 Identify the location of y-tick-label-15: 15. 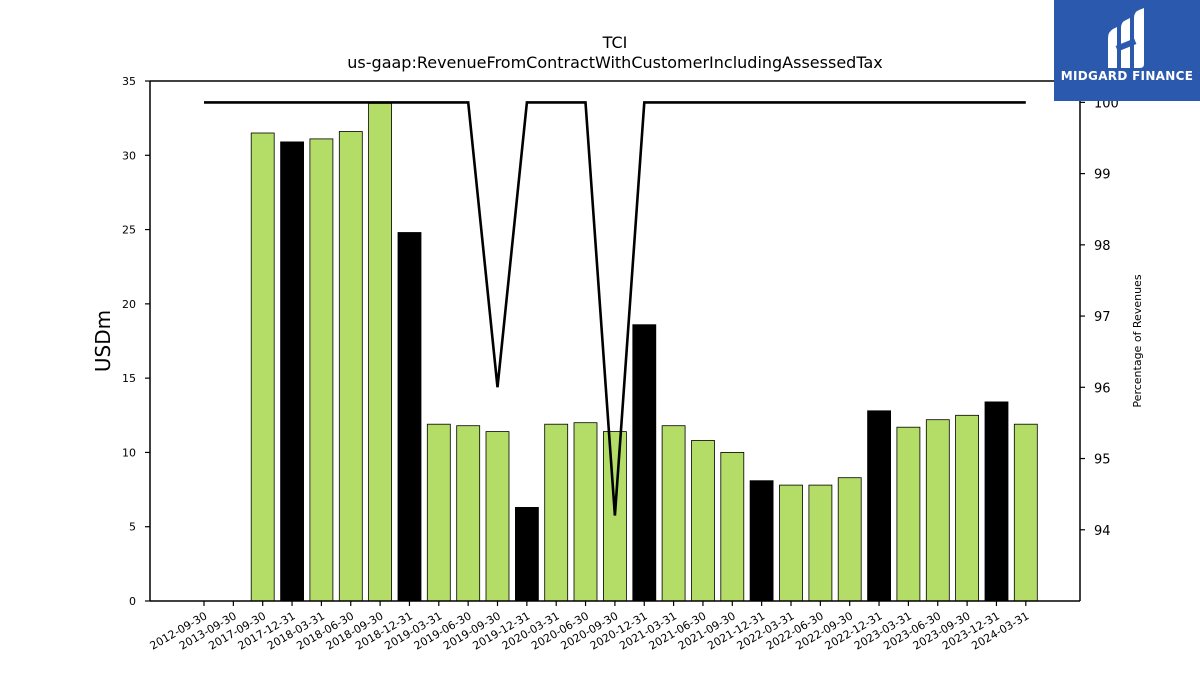
(129, 378).